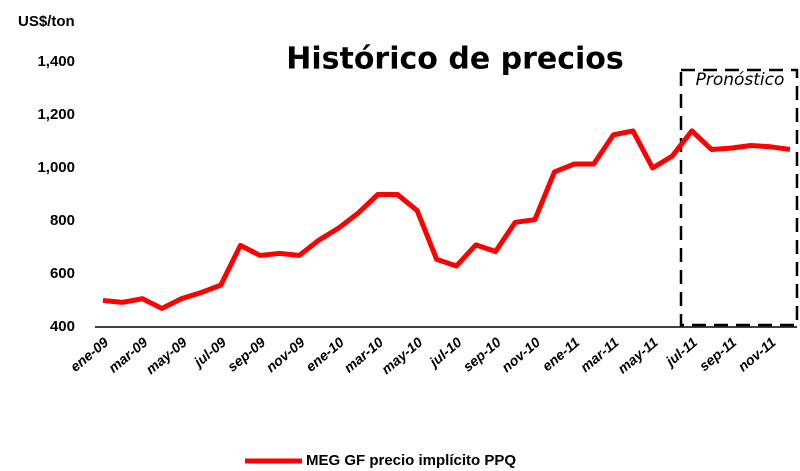  What do you see at coordinates (718, 354) in the screenshot?
I see `x-tick-label: sep-11` at bounding box center [718, 354].